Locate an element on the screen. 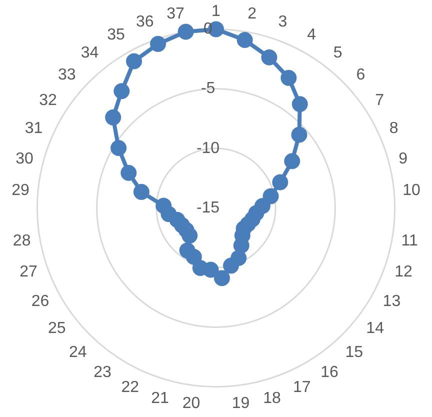  spoke-label: 34 is located at coordinates (89, 53).